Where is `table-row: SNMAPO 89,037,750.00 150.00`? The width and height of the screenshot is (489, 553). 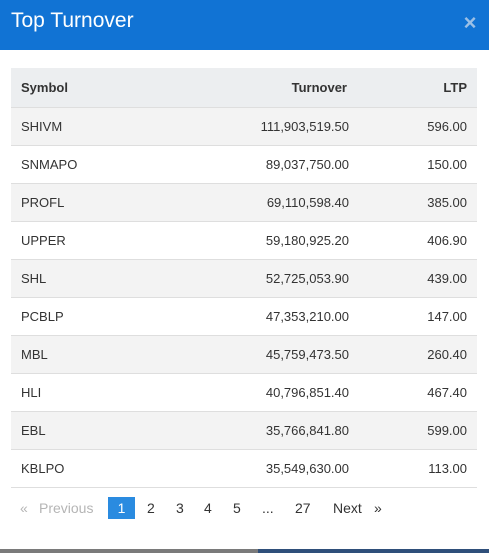 table-row: SNMAPO 89,037,750.00 150.00 is located at coordinates (244, 164).